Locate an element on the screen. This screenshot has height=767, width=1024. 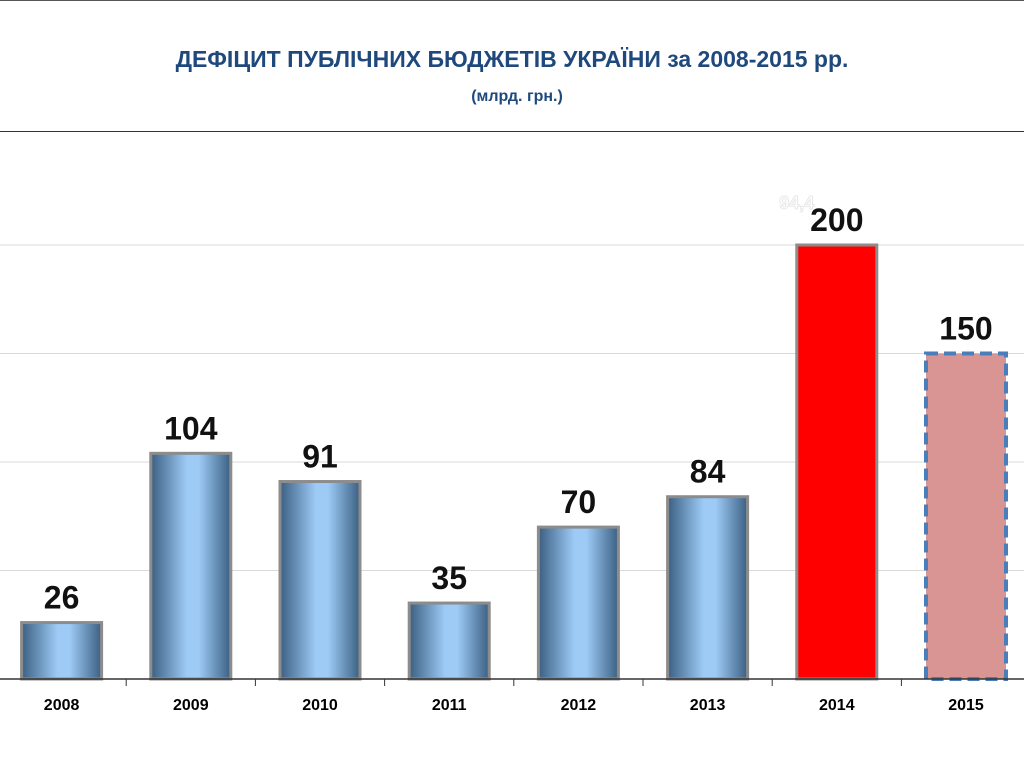
data-label-2014: 200 is located at coordinates (836, 220).